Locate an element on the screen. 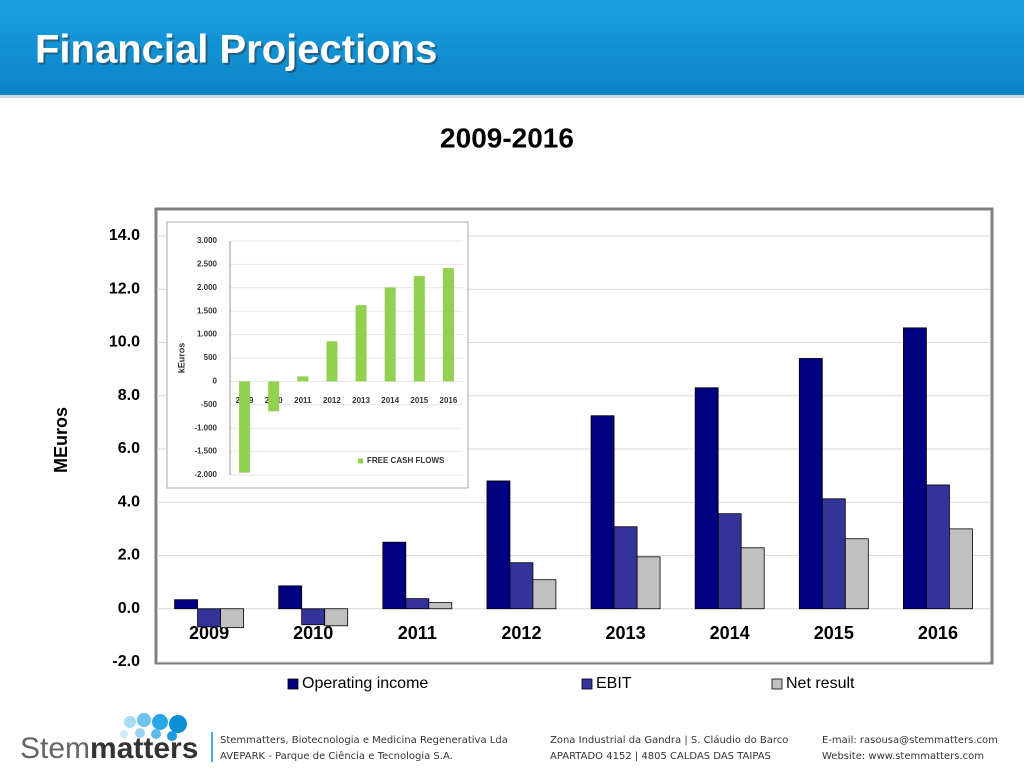 This screenshot has height=768, width=1024. legend-label: Operating income is located at coordinates (365, 683).